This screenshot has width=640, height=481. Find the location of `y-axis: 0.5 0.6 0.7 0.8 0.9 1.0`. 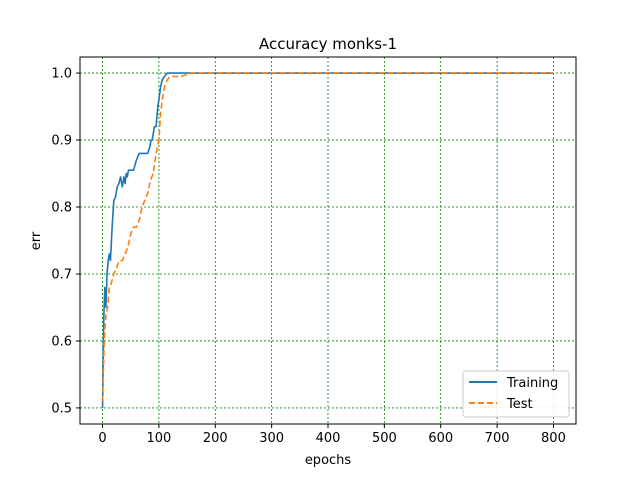

y-axis: 0.5 0.6 0.7 0.8 0.9 1.0 is located at coordinates (65, 241).